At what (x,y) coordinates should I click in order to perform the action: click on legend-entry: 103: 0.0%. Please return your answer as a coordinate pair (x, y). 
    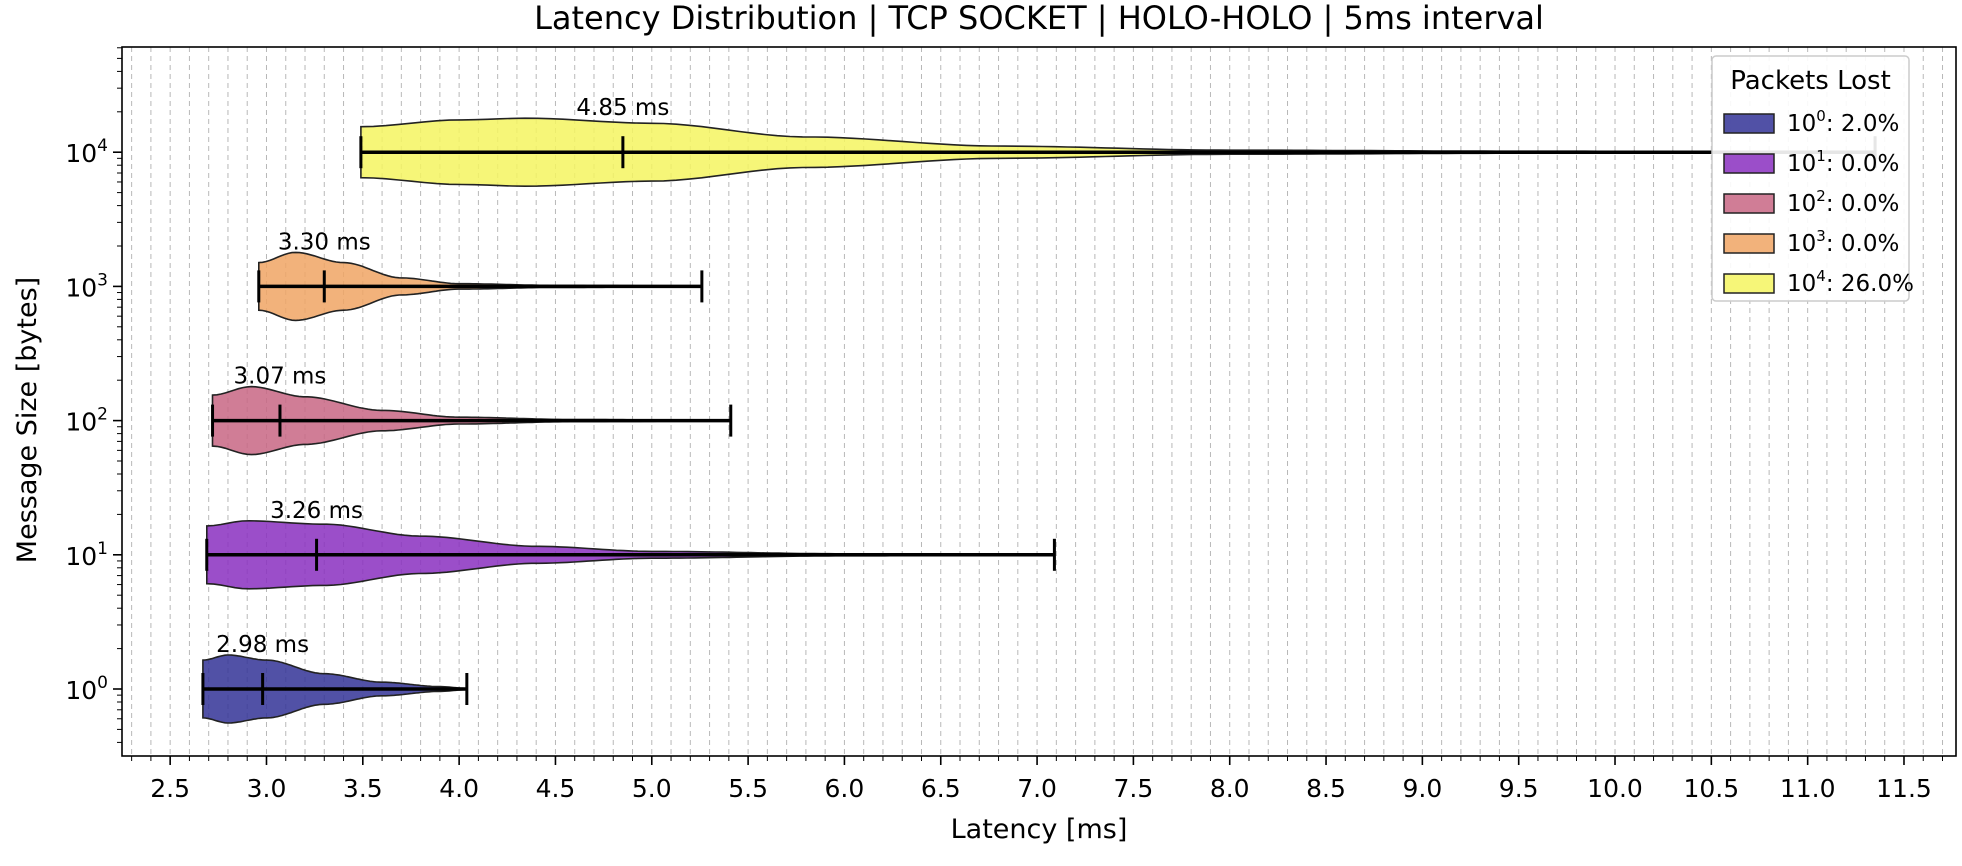
    Looking at the image, I should click on (1843, 242).